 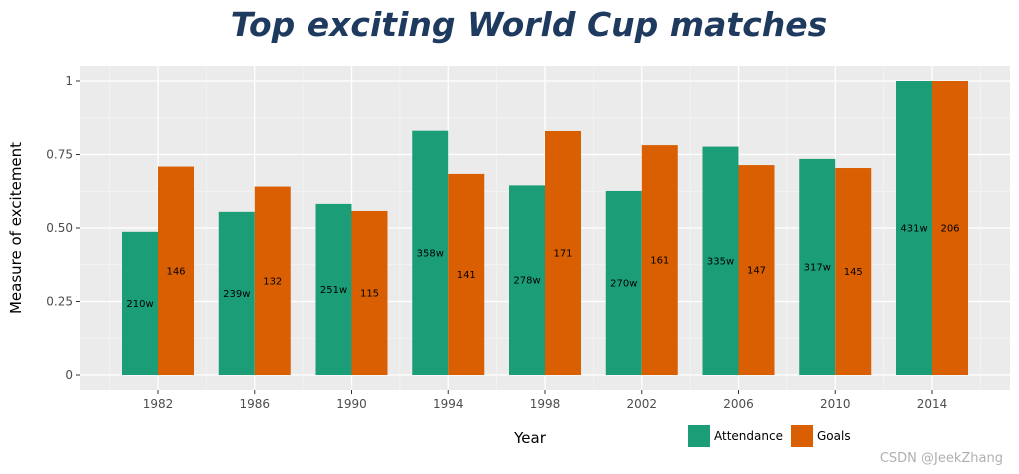 I want to click on x-tick-label: 1994, so click(x=448, y=404).